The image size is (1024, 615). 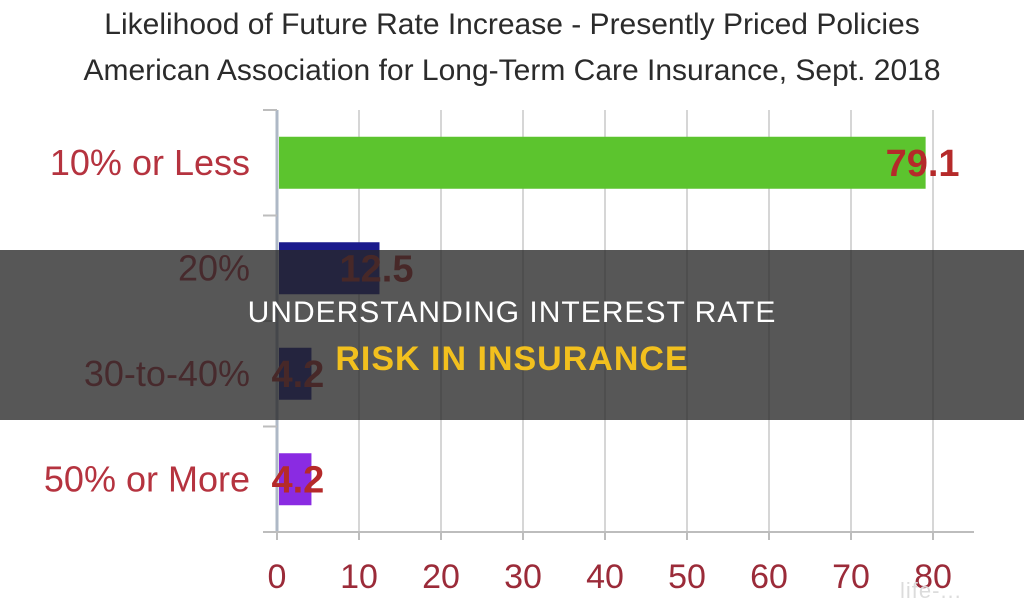 I want to click on x-tick-label: 20, so click(x=441, y=577).